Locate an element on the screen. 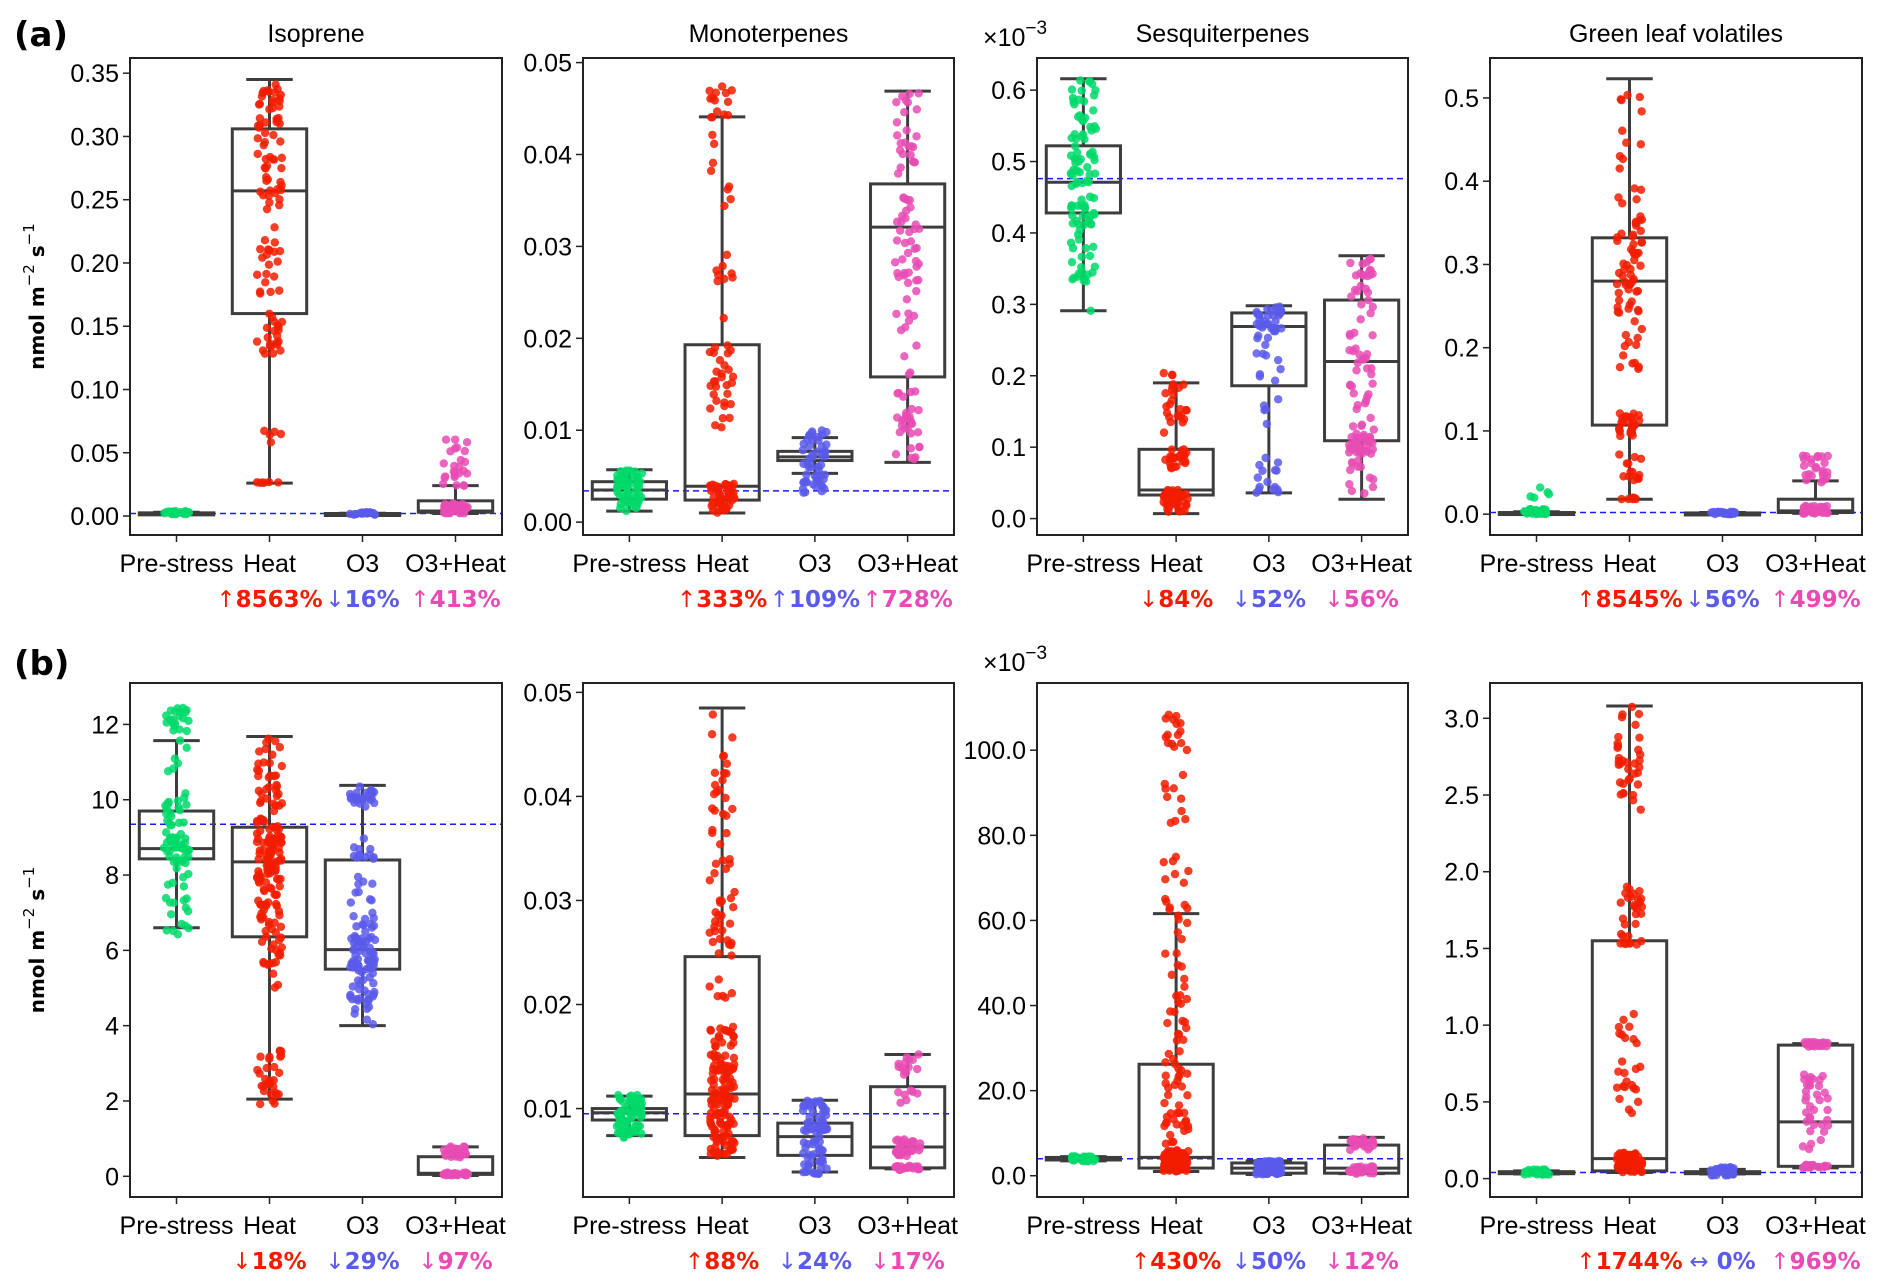 The height and width of the screenshot is (1285, 1892). y-tick-label: 0.3 is located at coordinates (1008, 305).